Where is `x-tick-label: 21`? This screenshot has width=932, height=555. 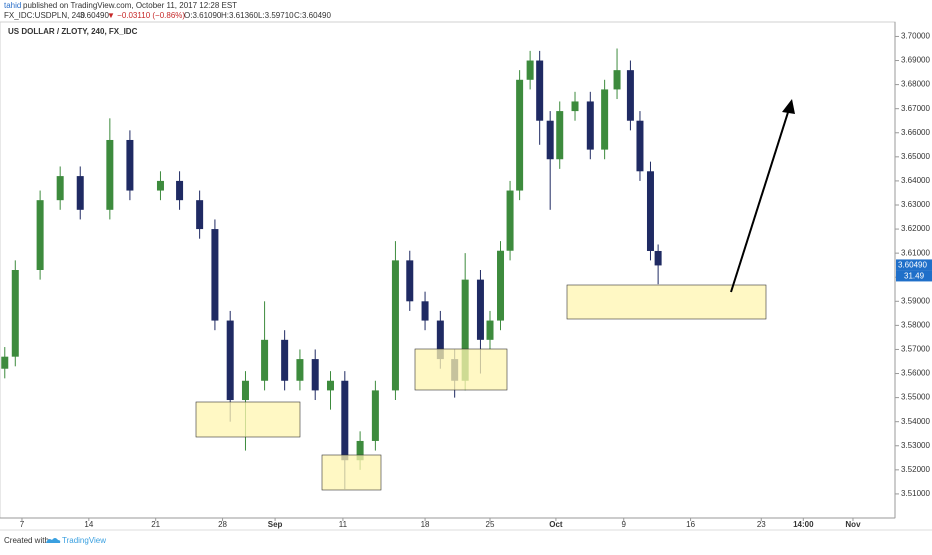 x-tick-label: 21 is located at coordinates (155, 524).